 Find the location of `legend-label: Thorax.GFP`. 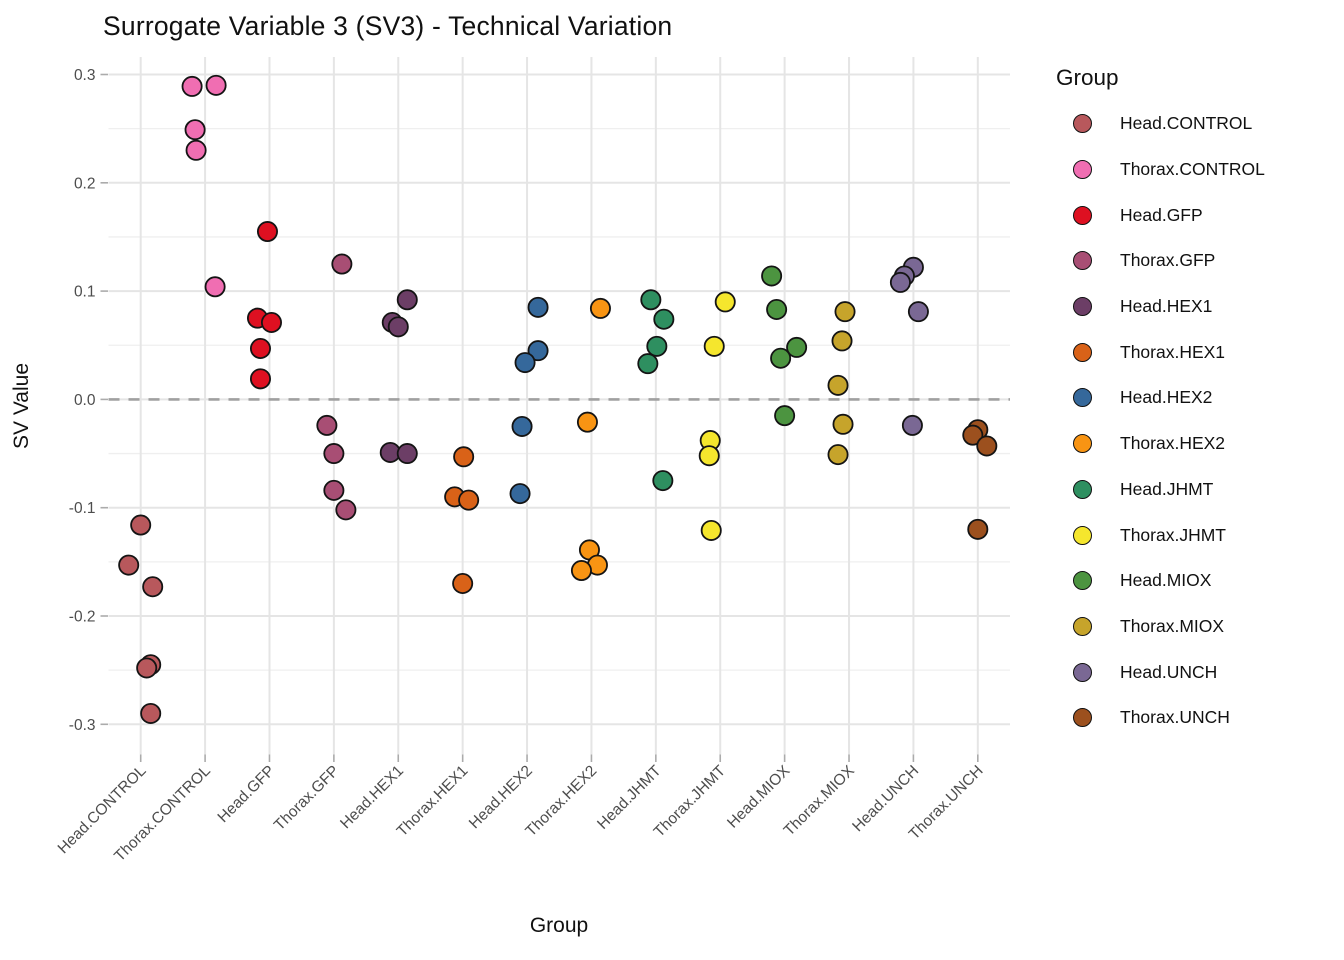

legend-label: Thorax.GFP is located at coordinates (1168, 260).